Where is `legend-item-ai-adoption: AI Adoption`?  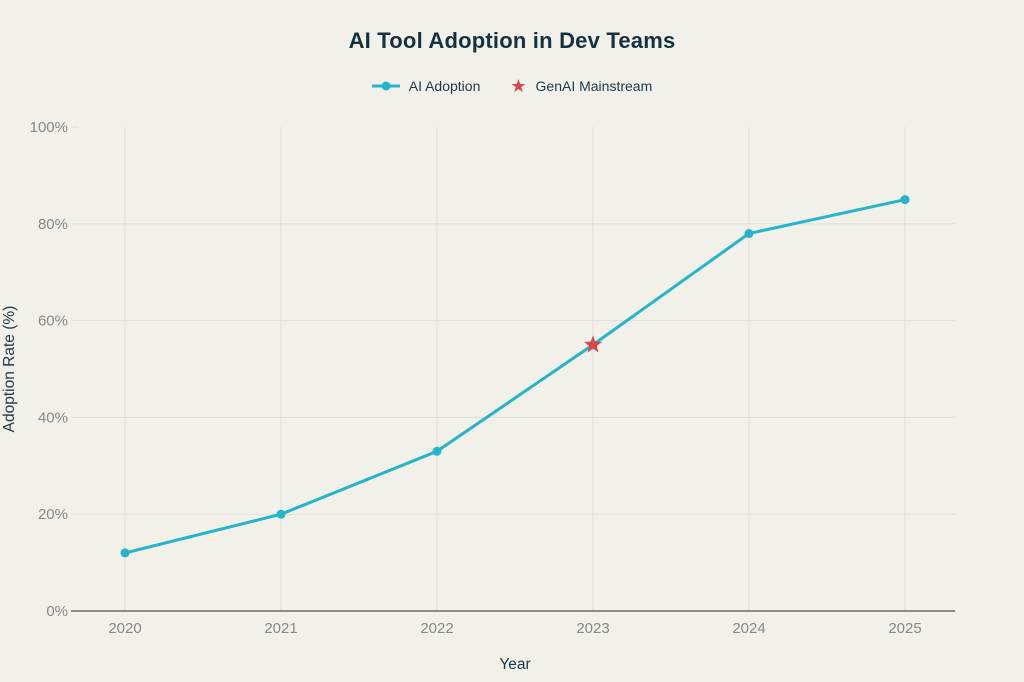 legend-item-ai-adoption: AI Adoption is located at coordinates (426, 86).